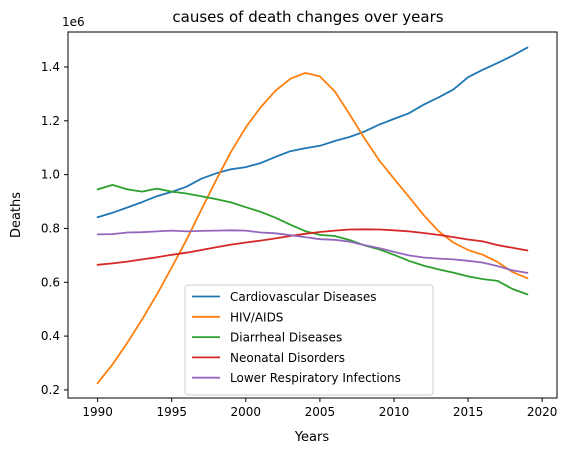 The height and width of the screenshot is (453, 578). I want to click on x-tick-label: 1990, so click(97, 412).